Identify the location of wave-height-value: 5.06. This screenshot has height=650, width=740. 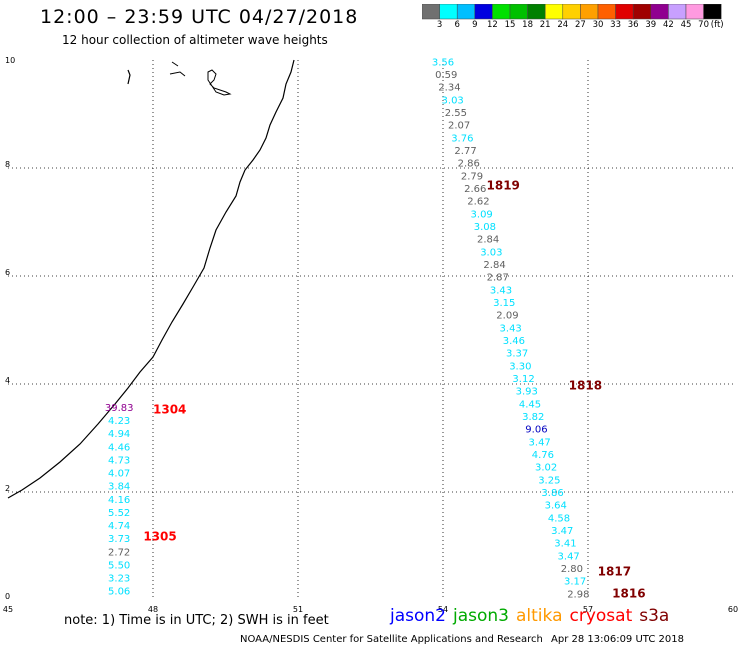
(119, 592).